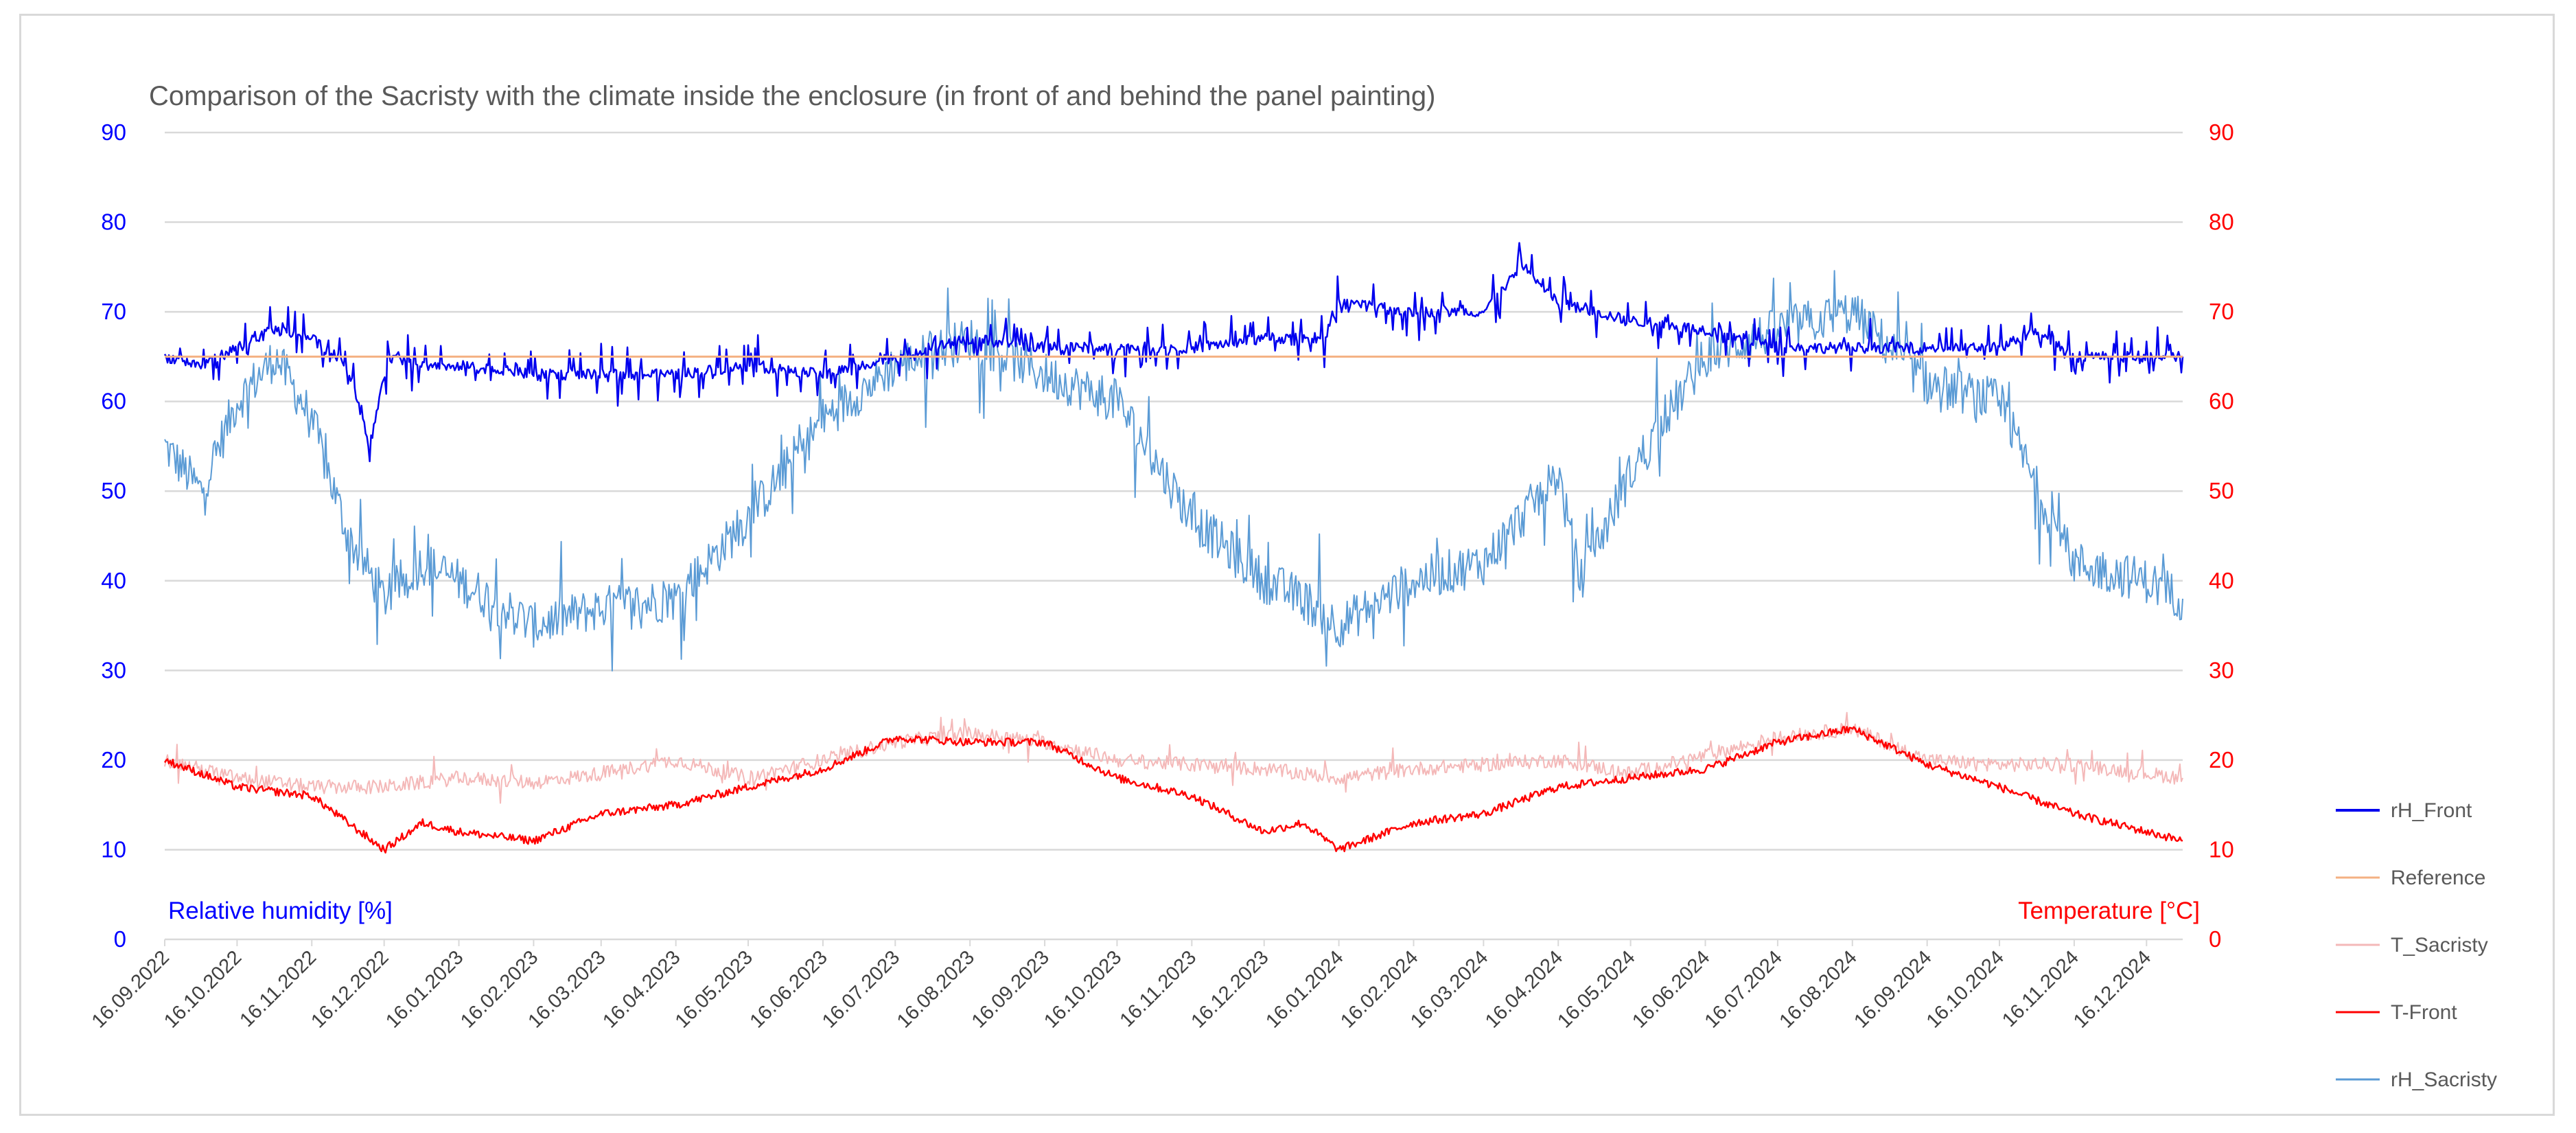 The width and height of the screenshot is (2576, 1133). Describe the element at coordinates (113, 222) in the screenshot. I see `y-tick-label-left: 80` at that location.